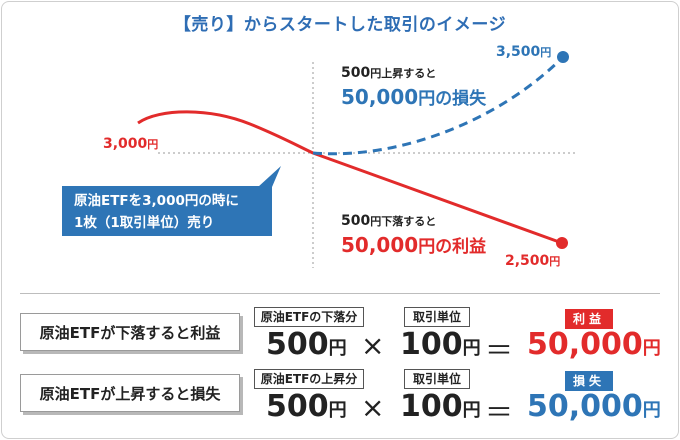 Image resolution: width=680 pixels, height=440 pixels. Describe the element at coordinates (309, 379) in the screenshot. I see `loss-row-tag-change: 原油ETFの上昇分` at that location.